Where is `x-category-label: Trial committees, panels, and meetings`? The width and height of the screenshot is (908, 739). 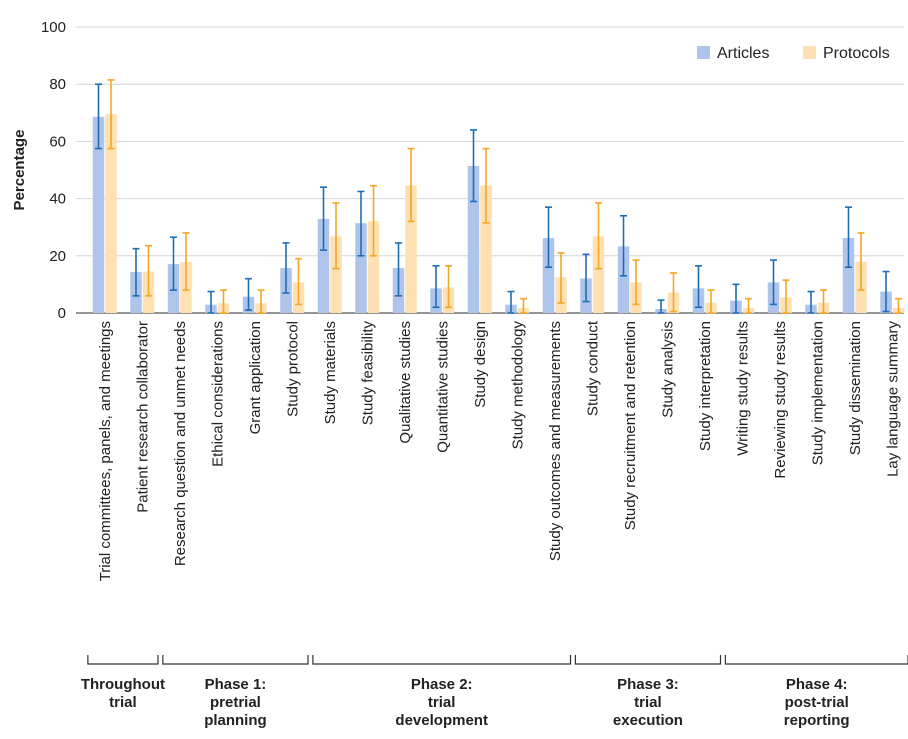 x-category-label: Trial committees, panels, and meetings is located at coordinates (105, 451).